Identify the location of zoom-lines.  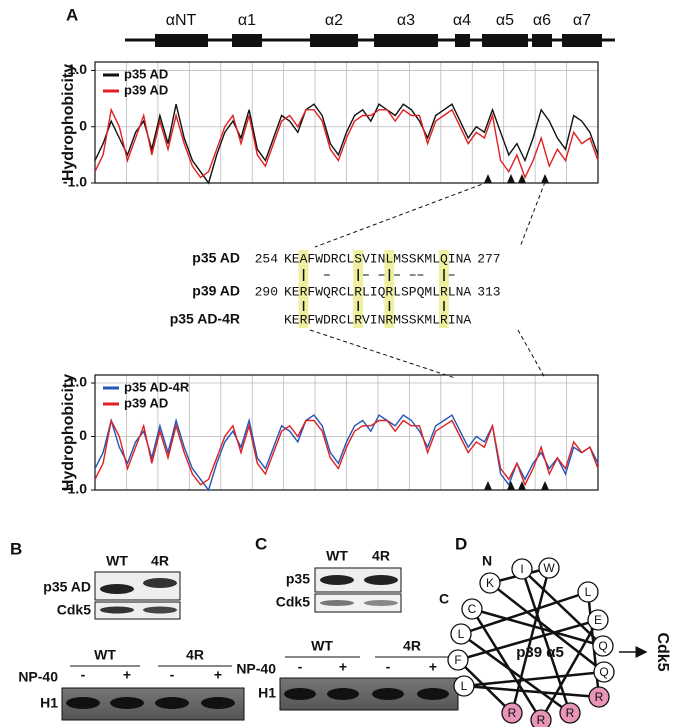
(427, 280).